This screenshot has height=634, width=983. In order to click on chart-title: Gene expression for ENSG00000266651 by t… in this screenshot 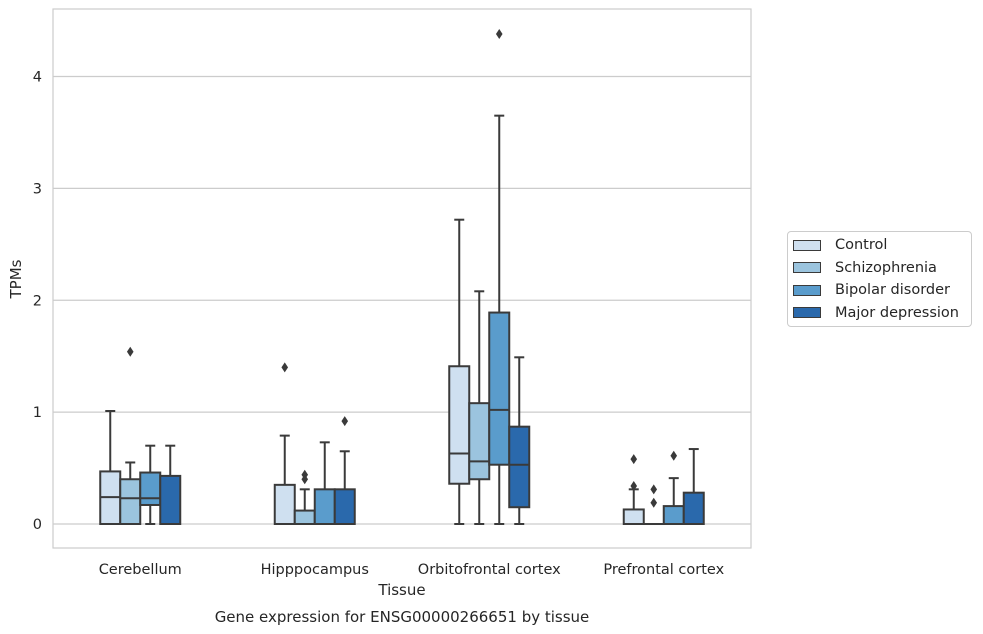, I will do `click(402, 617)`.